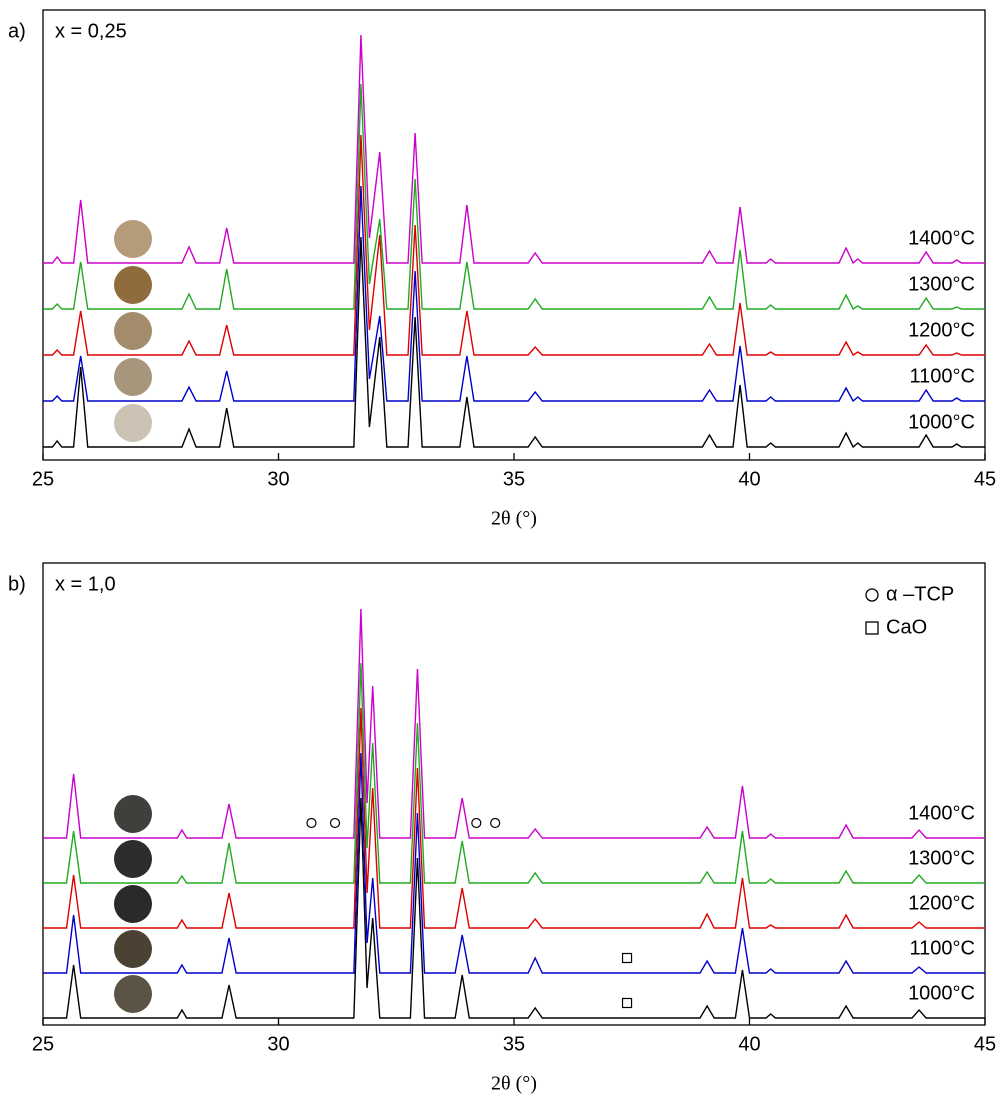 The width and height of the screenshot is (1003, 1109). What do you see at coordinates (17, 584) in the screenshot?
I see `panel-label: b)` at bounding box center [17, 584].